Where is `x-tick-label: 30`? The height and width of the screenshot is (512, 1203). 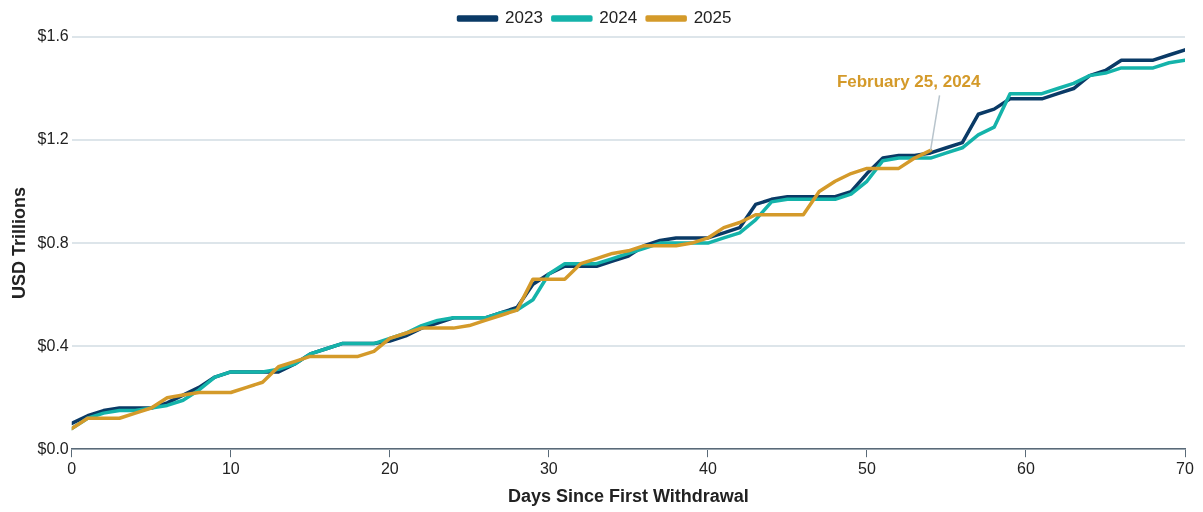
x-tick-label: 30 is located at coordinates (548, 469).